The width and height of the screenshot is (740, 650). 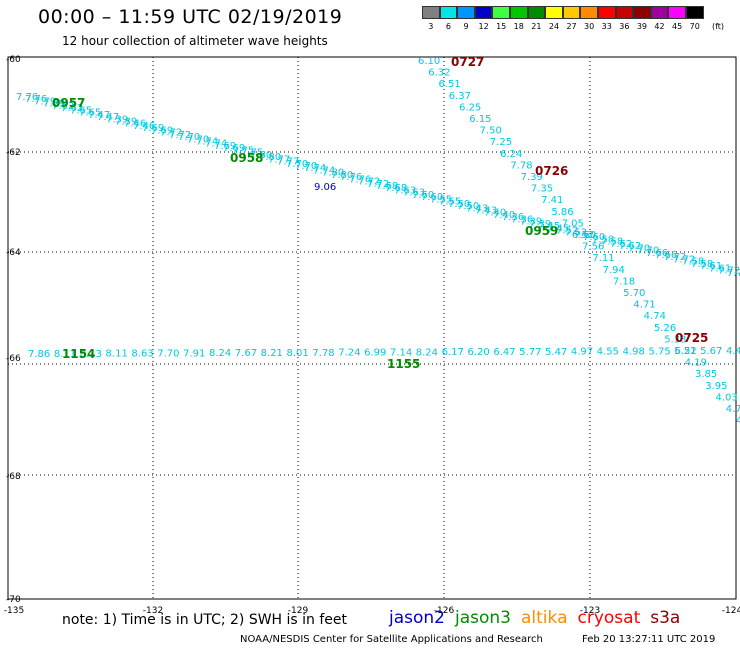 What do you see at coordinates (603, 258) in the screenshot?
I see `wave-height-value: 7.11` at bounding box center [603, 258].